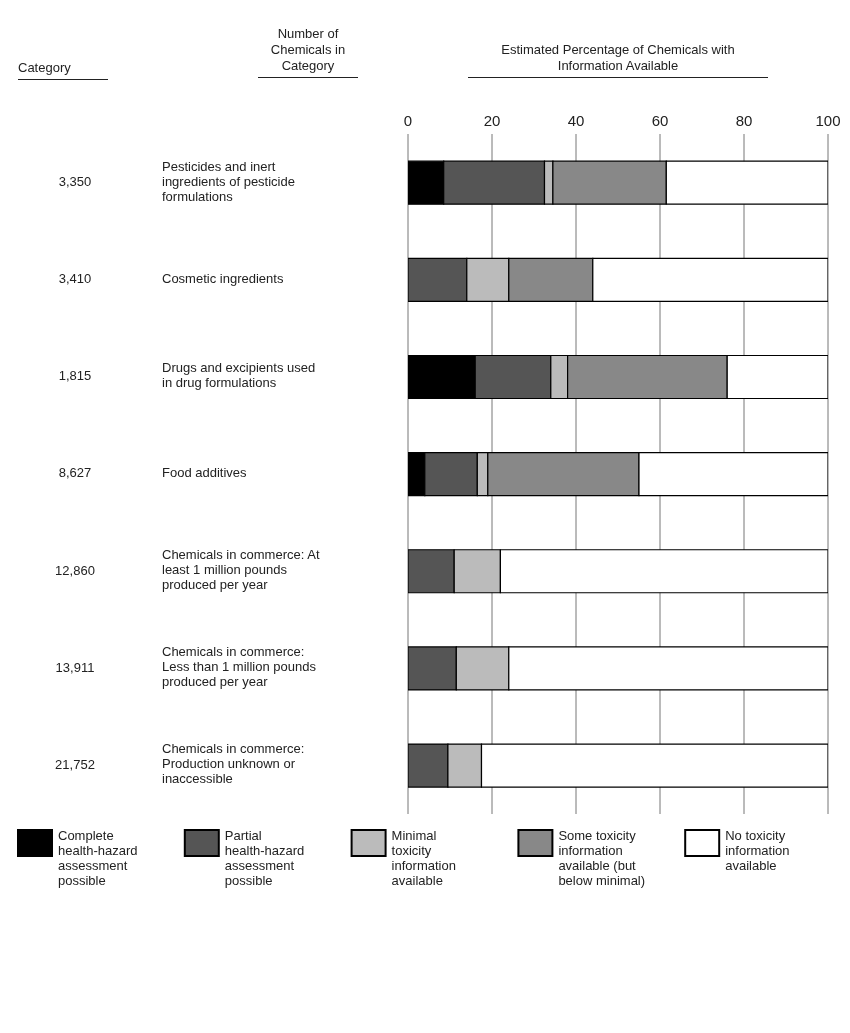 The image size is (850, 1033). Describe the element at coordinates (223, 279) in the screenshot. I see `y-tick-label: Cosmetic ingredients` at that location.